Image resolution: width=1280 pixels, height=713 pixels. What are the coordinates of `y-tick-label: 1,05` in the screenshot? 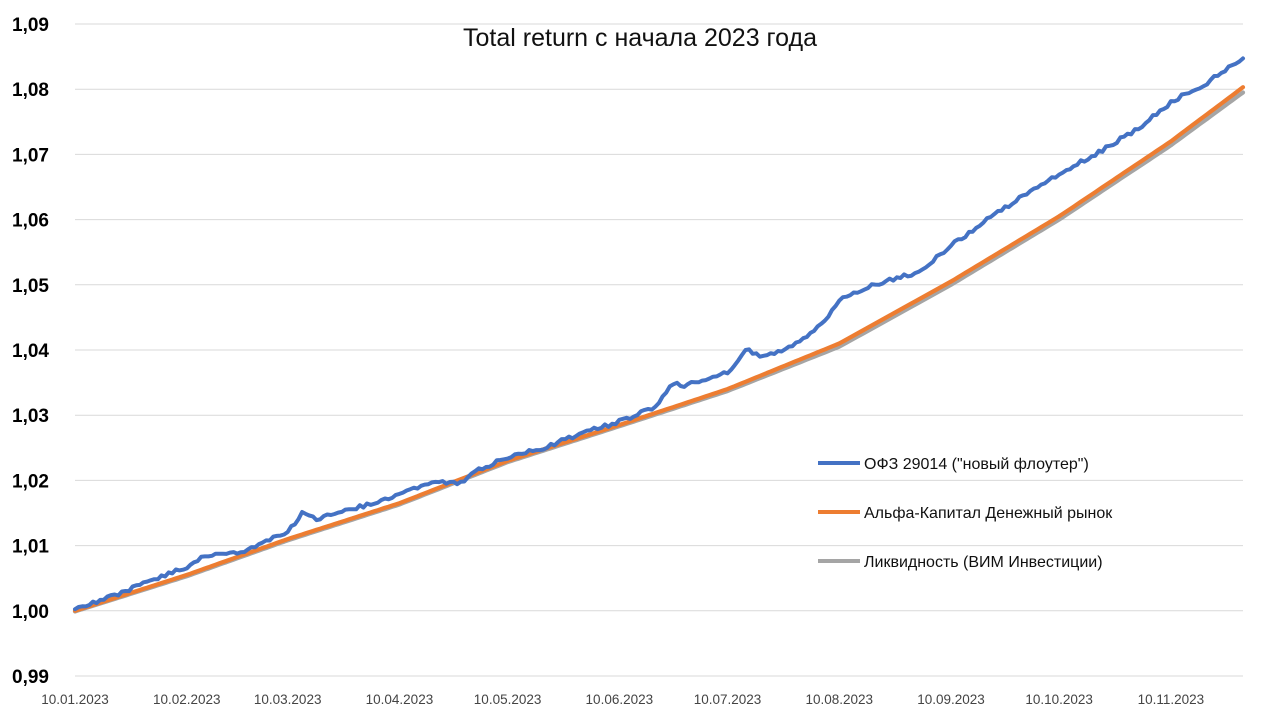 It's located at (30, 286).